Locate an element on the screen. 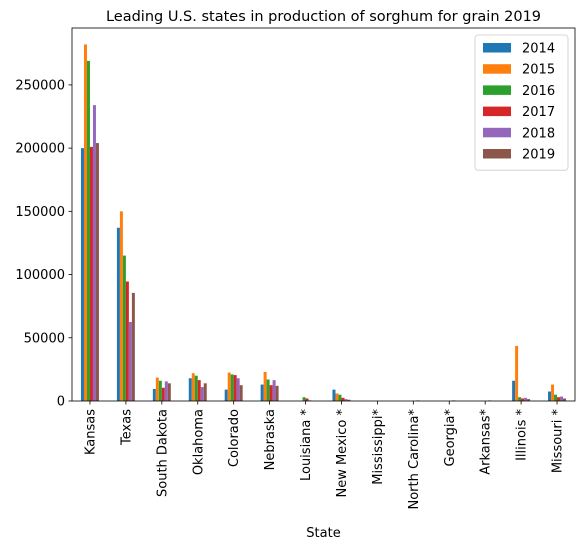 The height and width of the screenshot is (548, 579). x-tick-label: North Carolina* is located at coordinates (414, 459).